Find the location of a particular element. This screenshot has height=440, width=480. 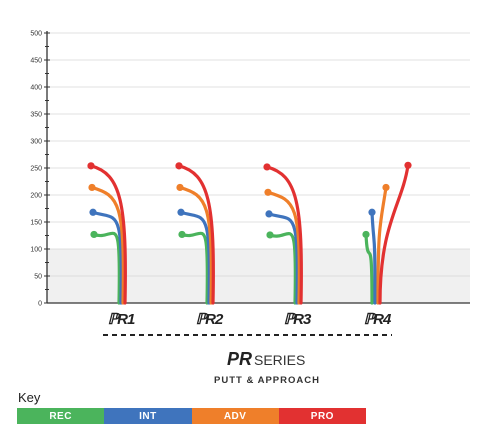

data-point-adv-r4 is located at coordinates (386, 187).